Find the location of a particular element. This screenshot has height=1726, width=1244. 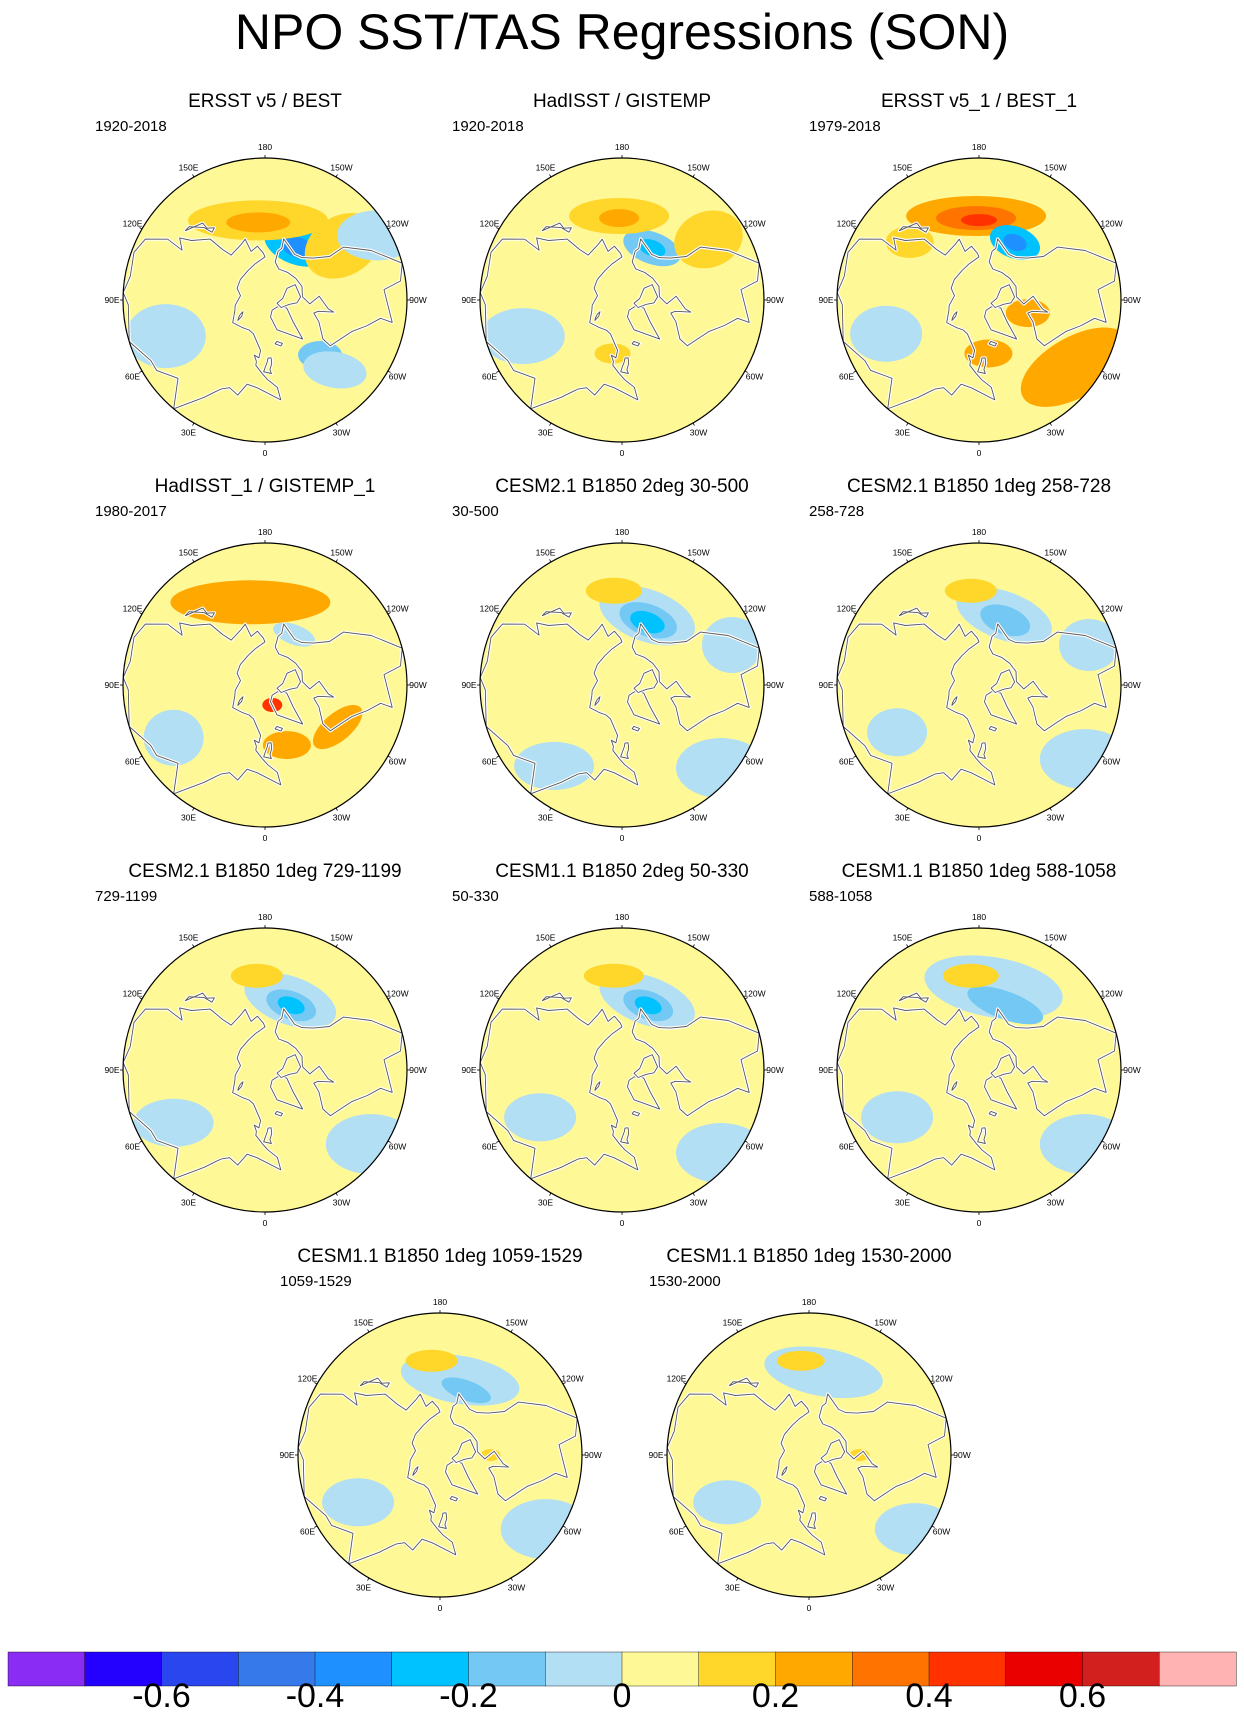

panel-period: 50-330 is located at coordinates (475, 896).